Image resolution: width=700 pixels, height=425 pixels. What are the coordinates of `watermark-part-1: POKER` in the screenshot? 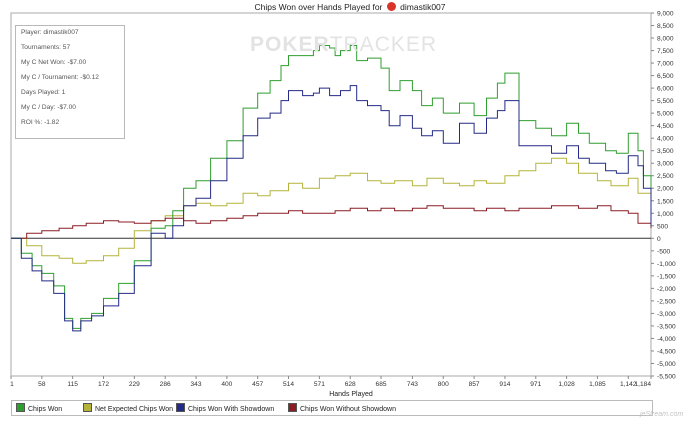 It's located at (290, 44).